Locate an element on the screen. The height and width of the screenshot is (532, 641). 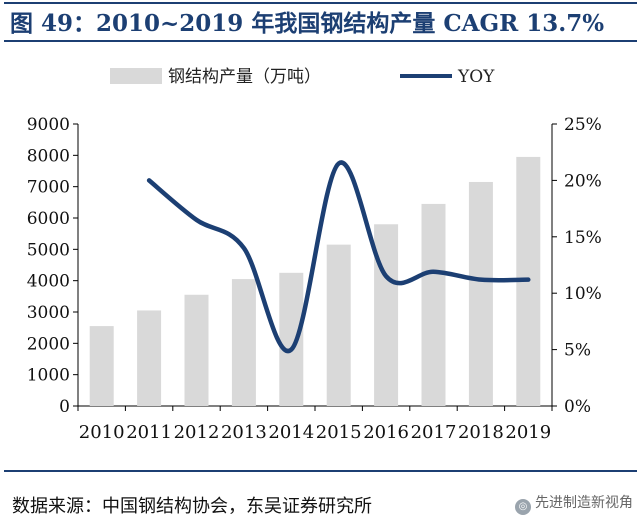
right-tick-label: 5% is located at coordinates (577, 351).